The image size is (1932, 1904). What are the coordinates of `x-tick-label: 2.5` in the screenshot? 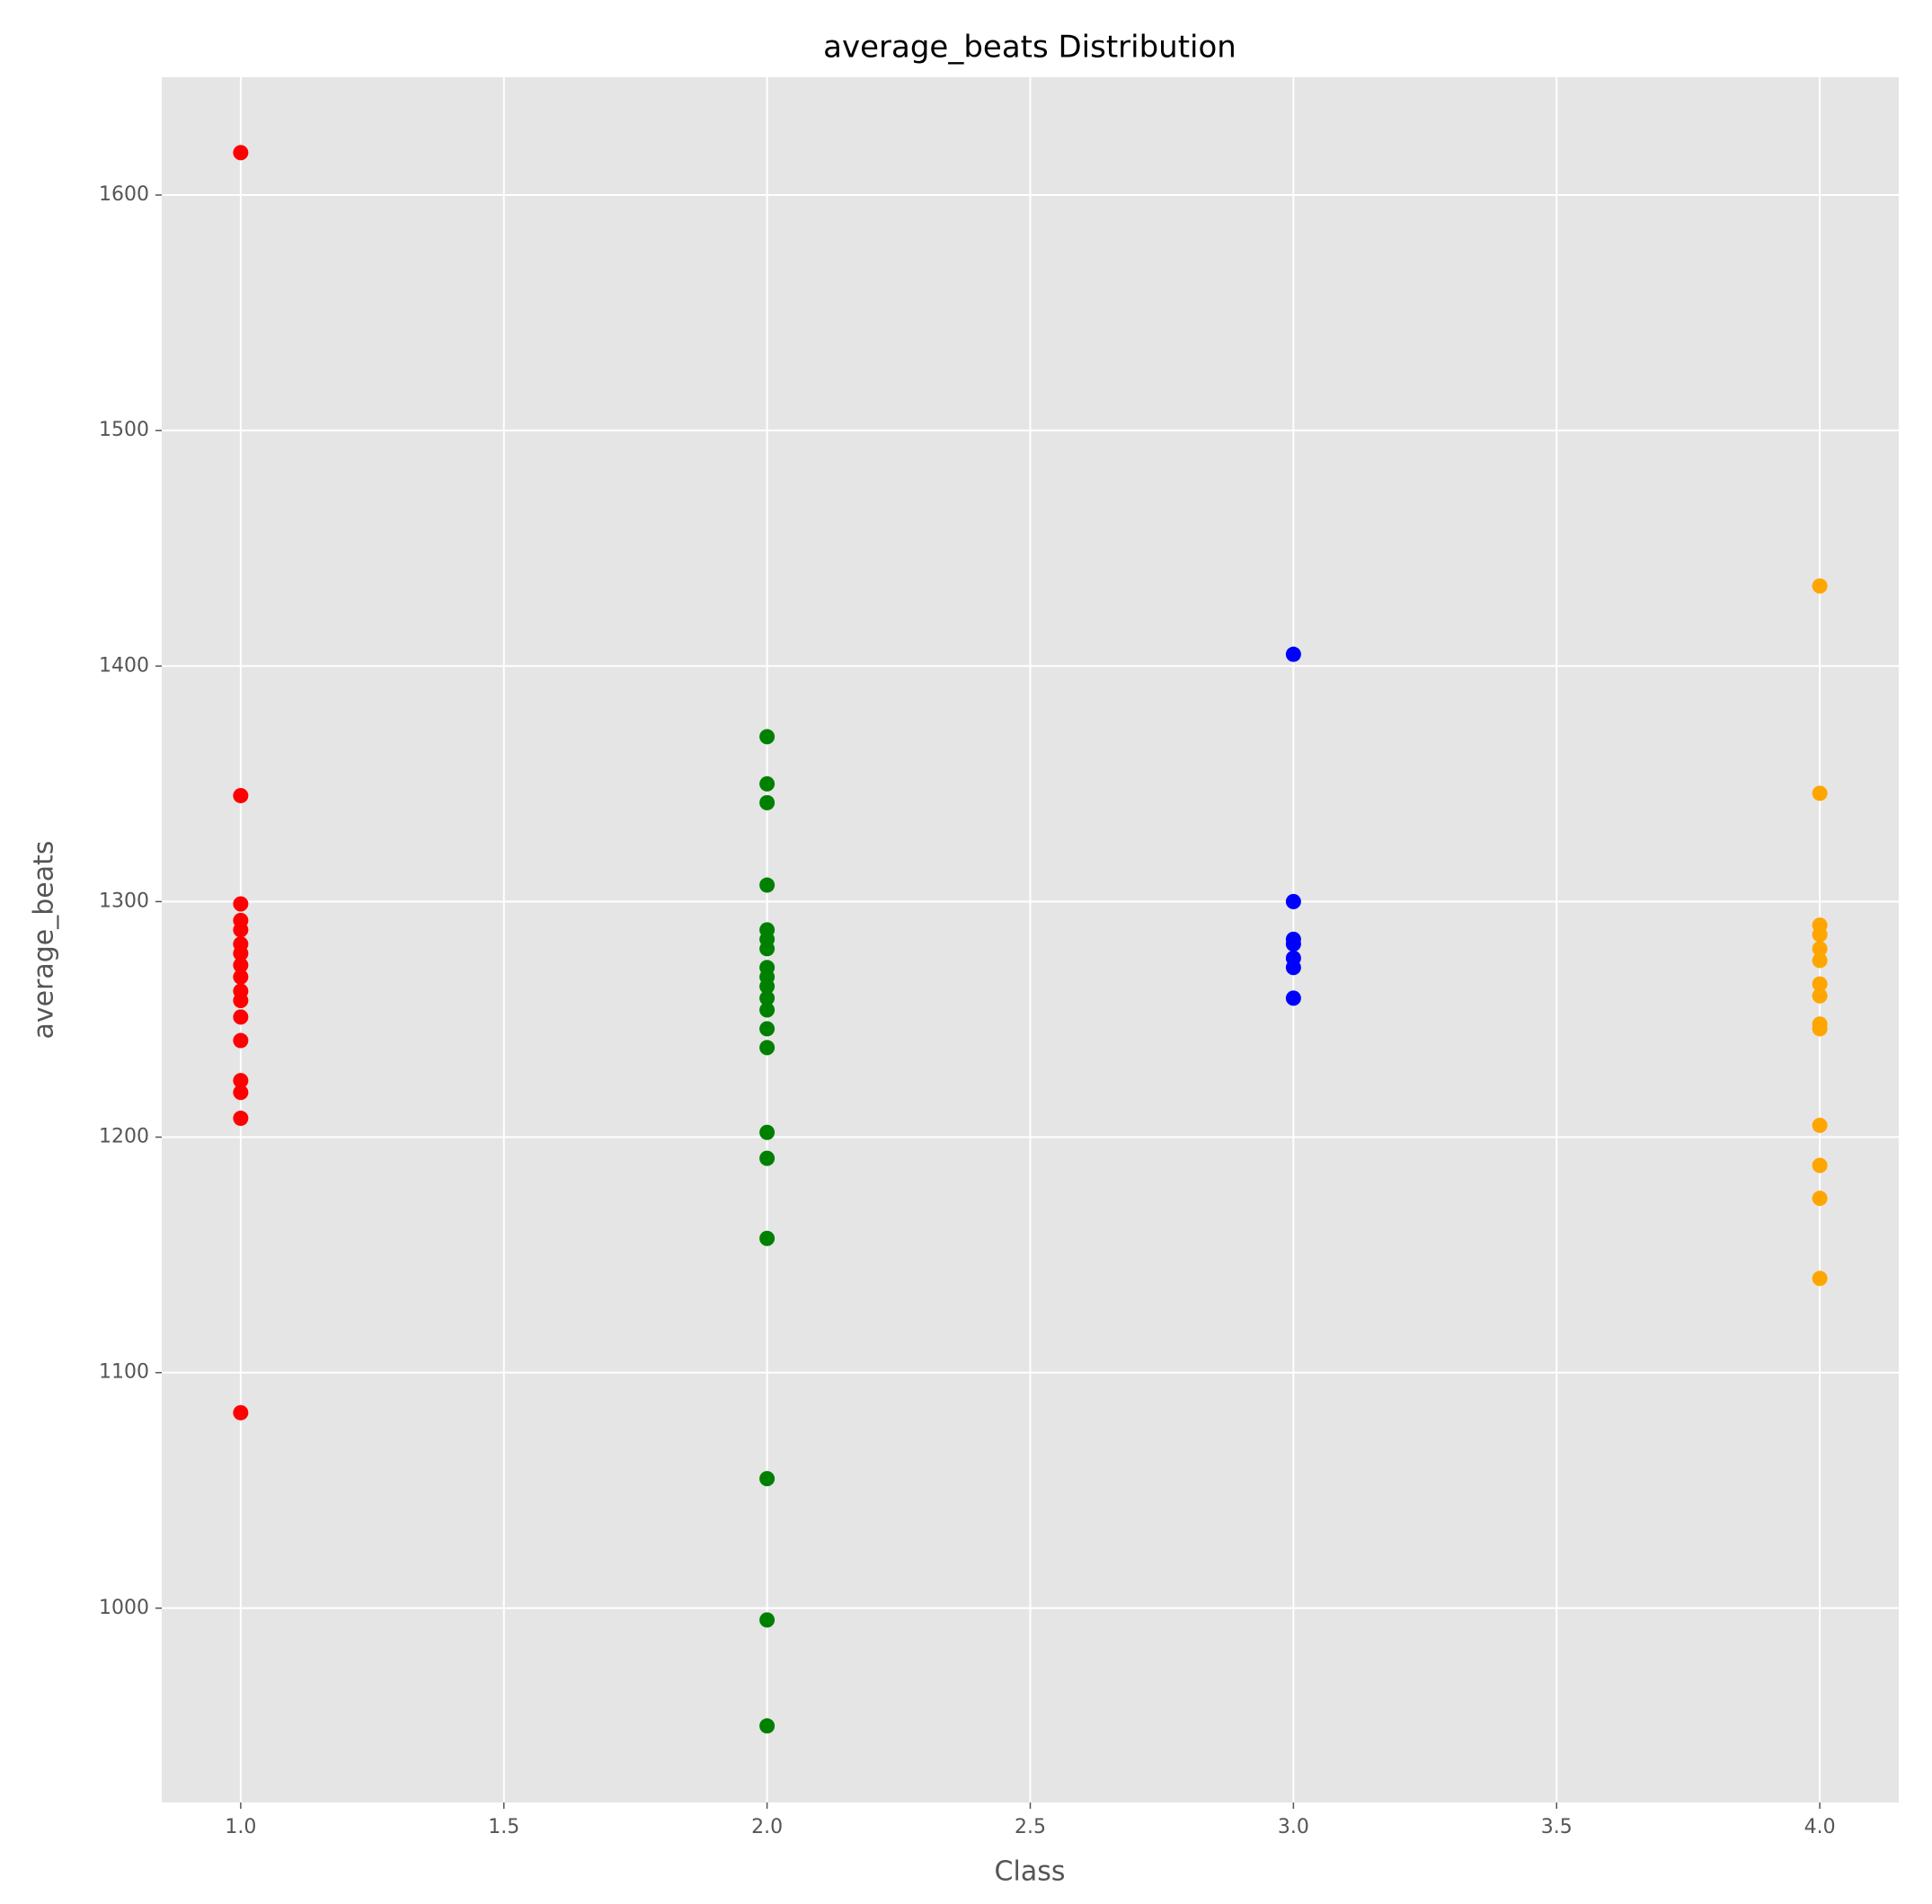 It's located at (1030, 1827).